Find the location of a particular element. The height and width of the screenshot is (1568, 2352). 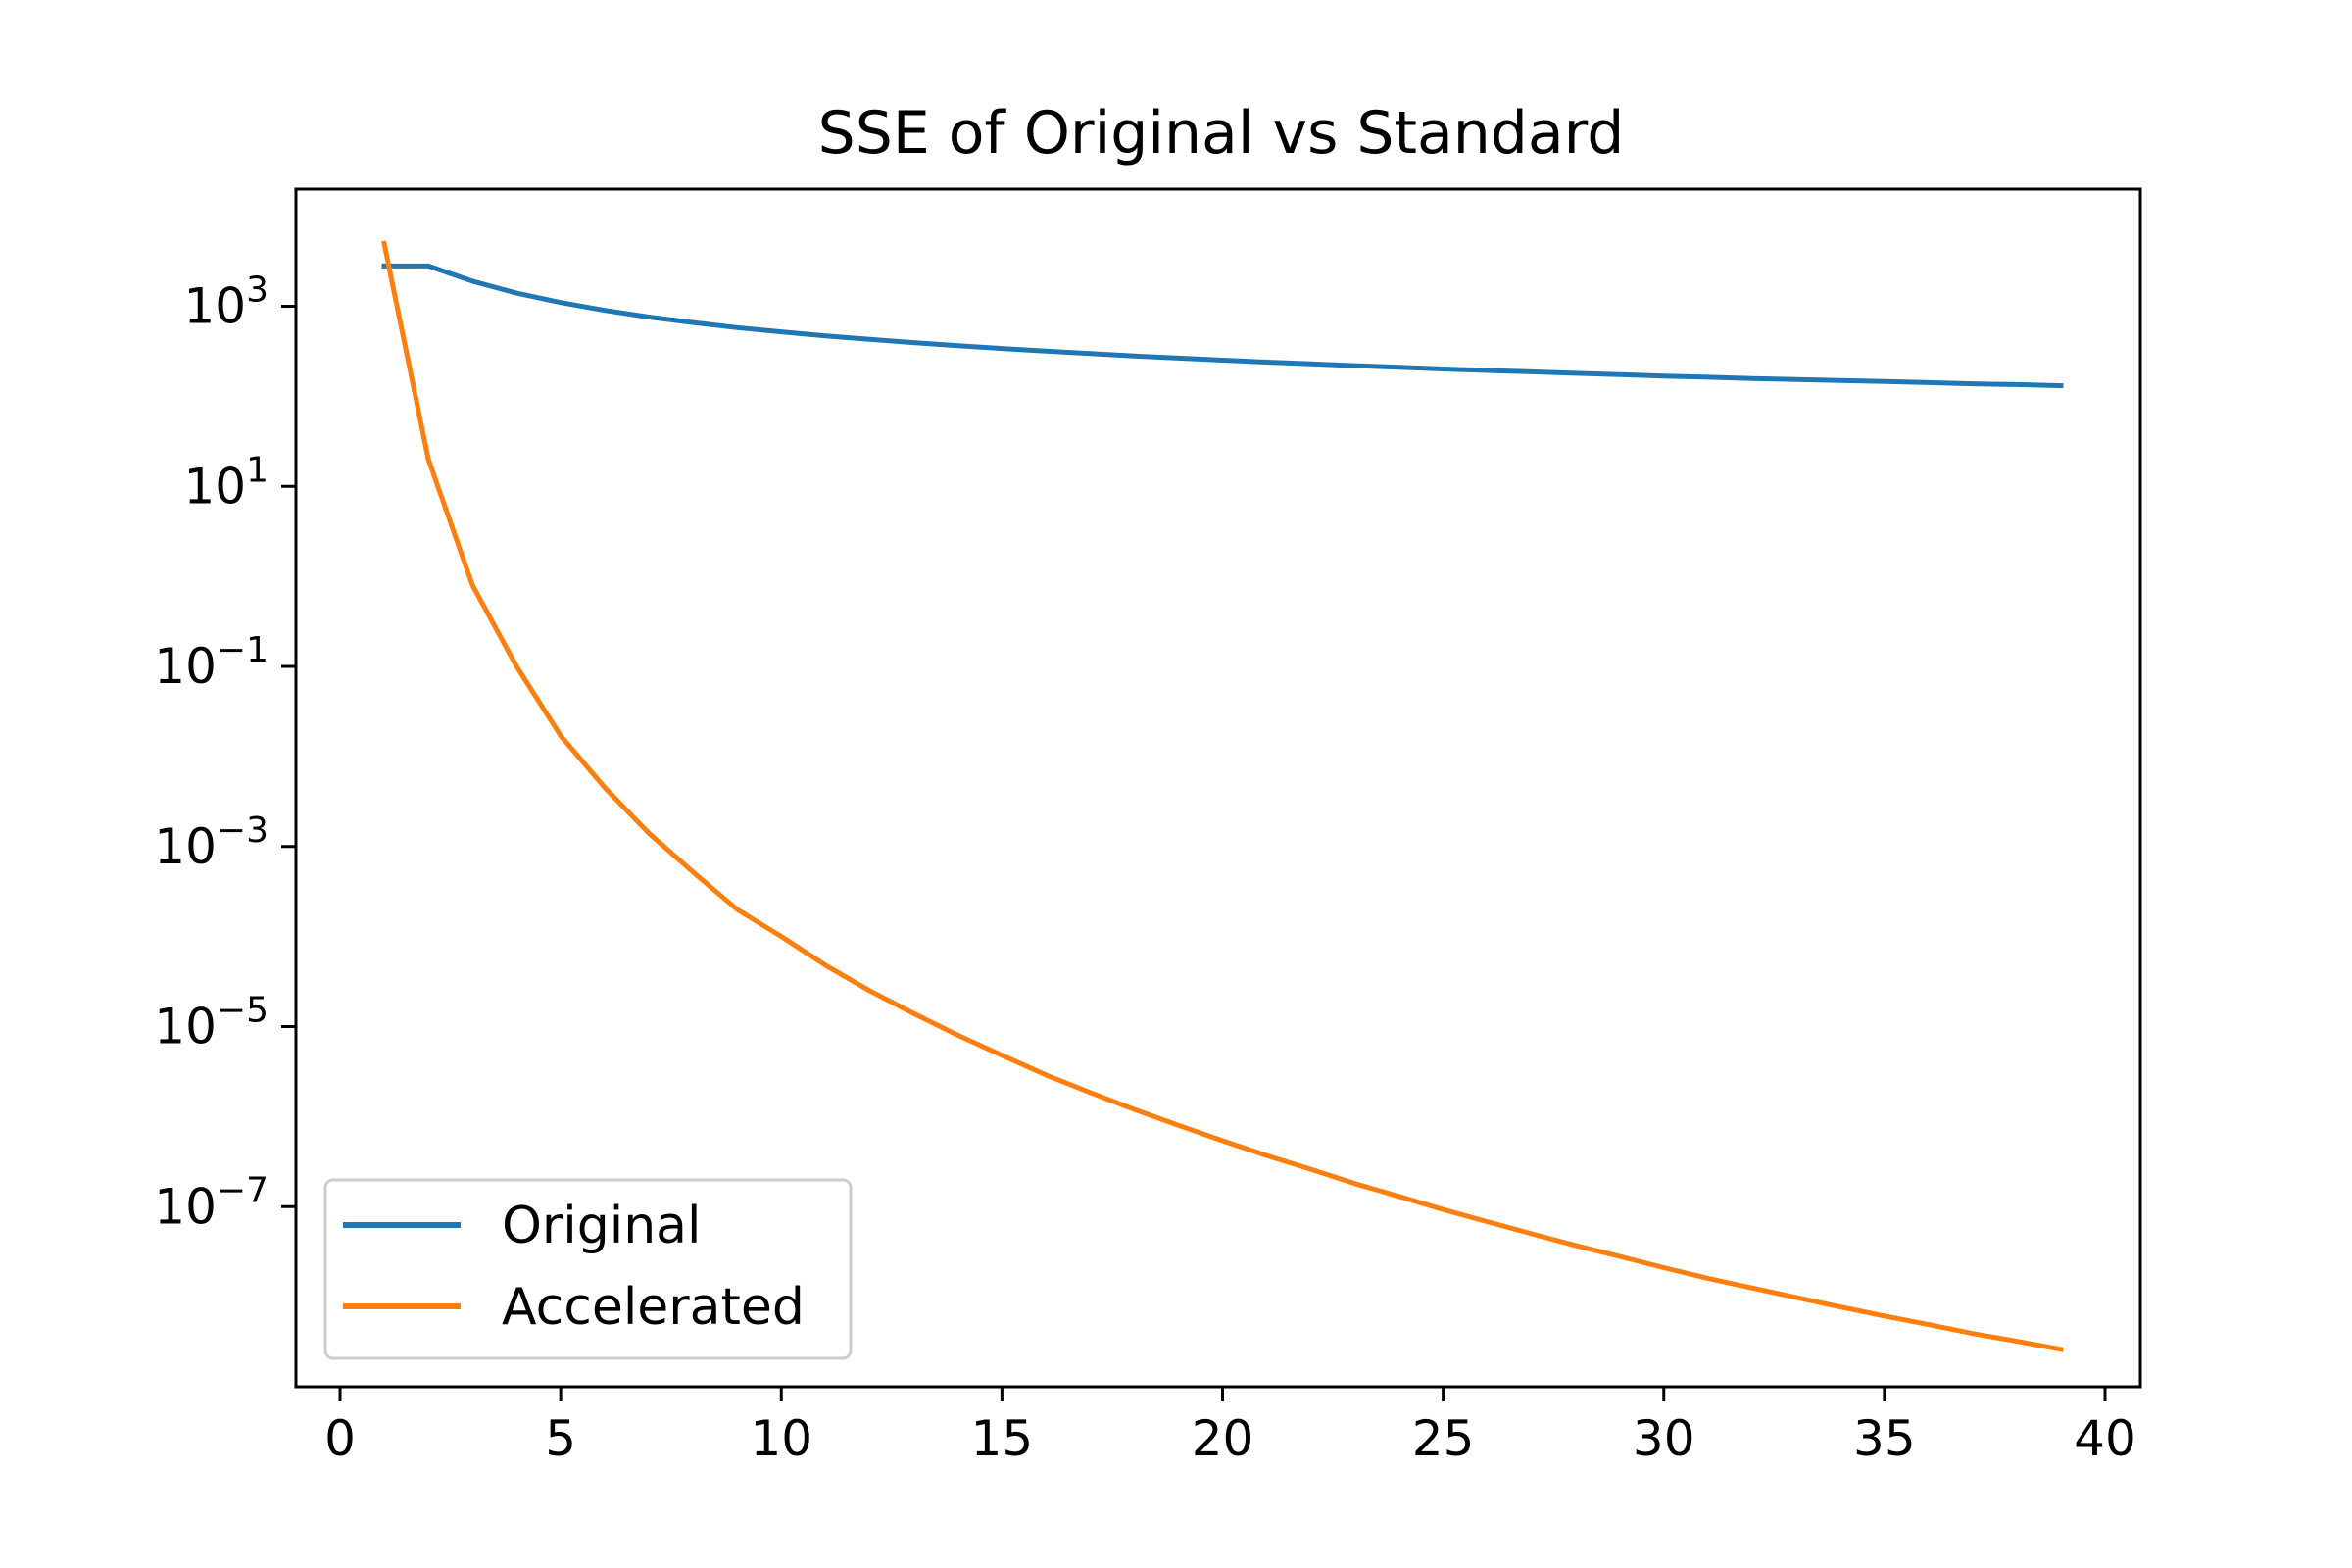

x-tick-label: 35 is located at coordinates (1884, 1438).